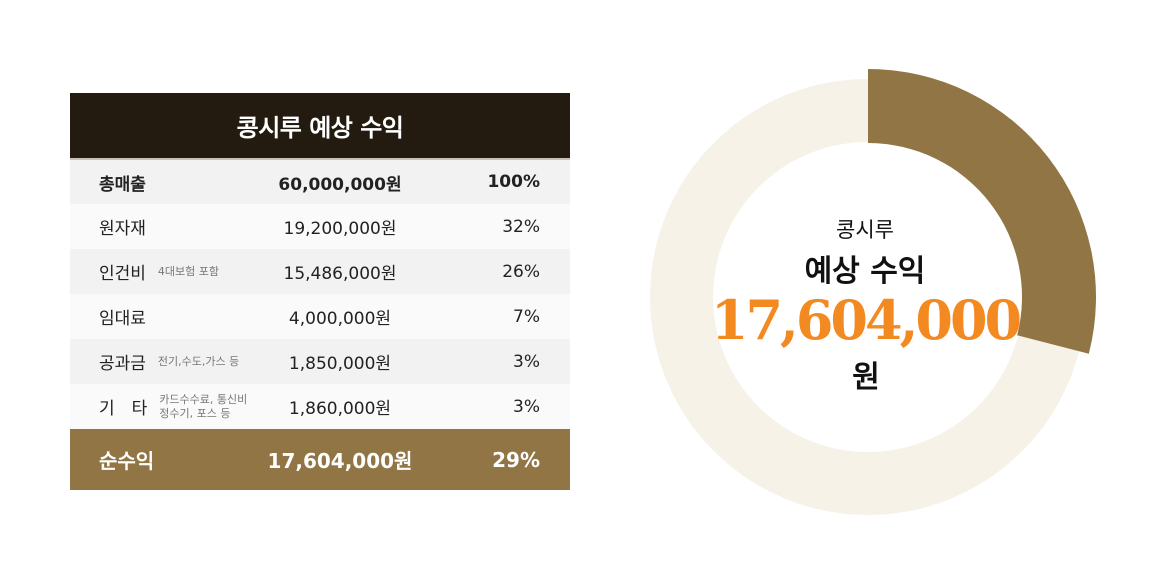 The image size is (1170, 582). I want to click on row-note-line: 4대보험 포함, so click(188, 271).